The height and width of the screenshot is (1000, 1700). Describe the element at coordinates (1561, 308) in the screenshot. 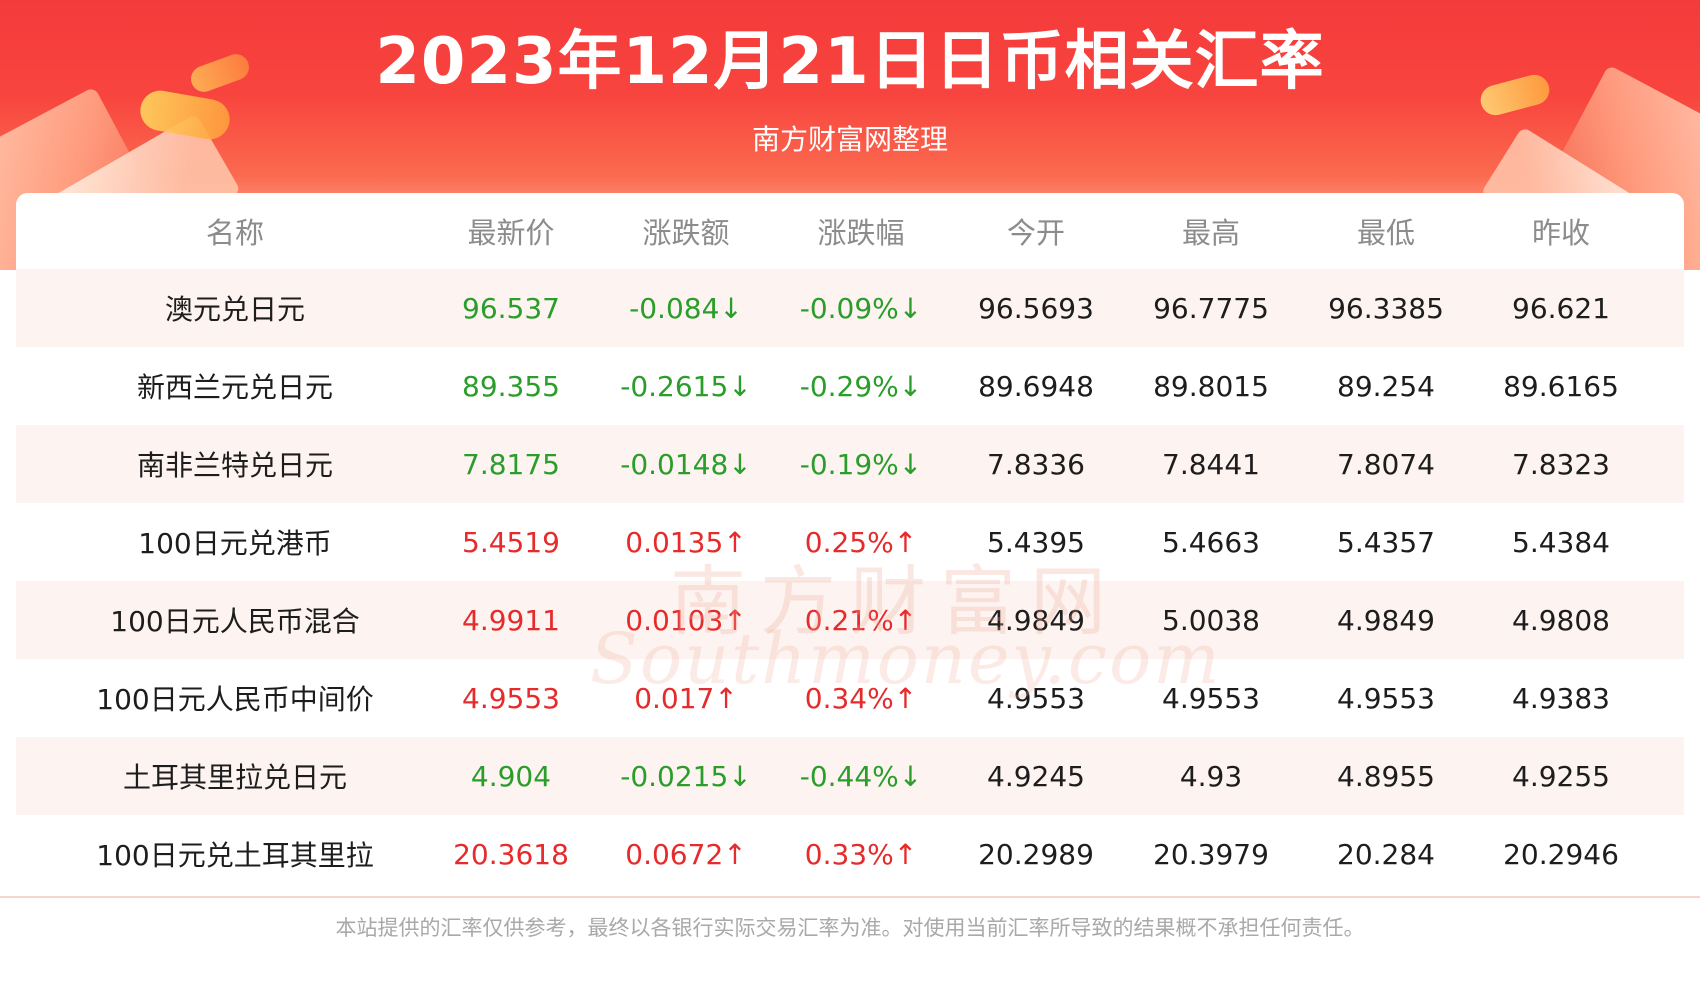

I see `cell-prev-close: 96.621` at that location.